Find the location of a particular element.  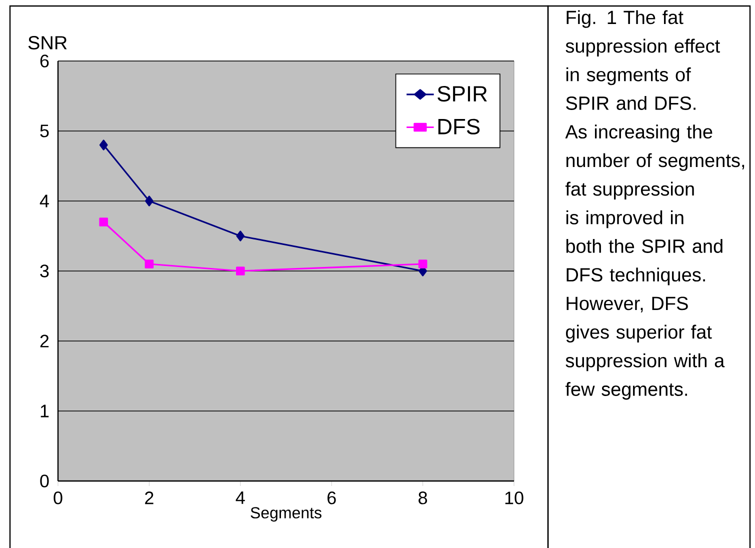

x-tick-label: 0 is located at coordinates (58, 498).